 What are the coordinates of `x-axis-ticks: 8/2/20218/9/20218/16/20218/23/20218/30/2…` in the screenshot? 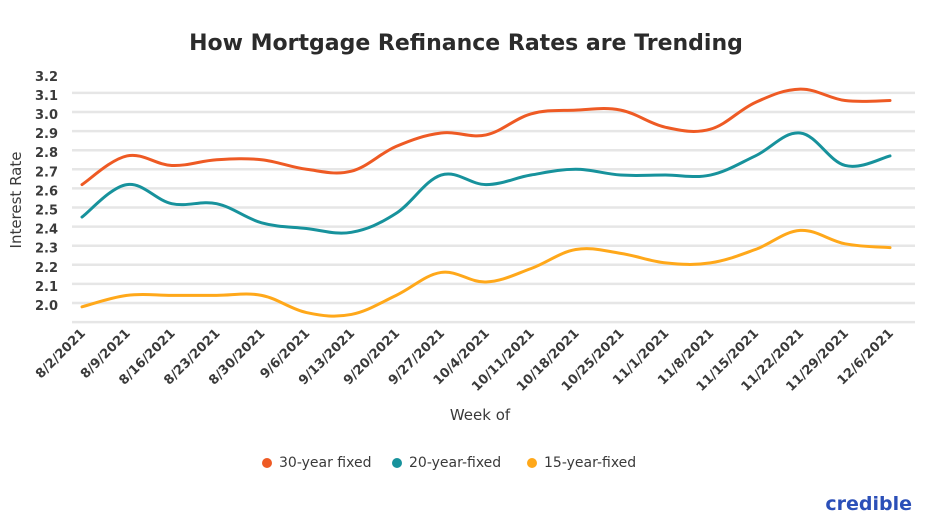 It's located at (465, 360).